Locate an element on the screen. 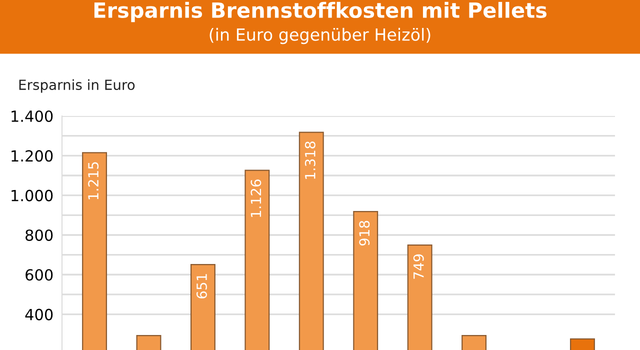 The height and width of the screenshot is (350, 640). y-tick-label: 1.200 is located at coordinates (32, 156).